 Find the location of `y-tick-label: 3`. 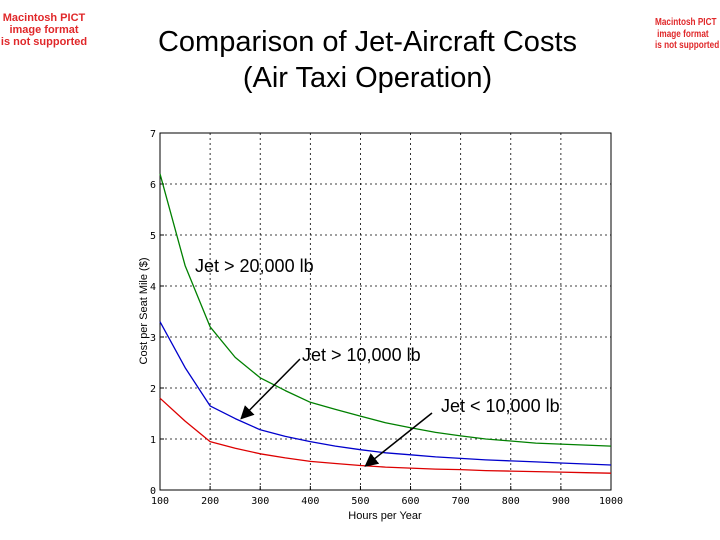

y-tick-label: 3 is located at coordinates (153, 338).